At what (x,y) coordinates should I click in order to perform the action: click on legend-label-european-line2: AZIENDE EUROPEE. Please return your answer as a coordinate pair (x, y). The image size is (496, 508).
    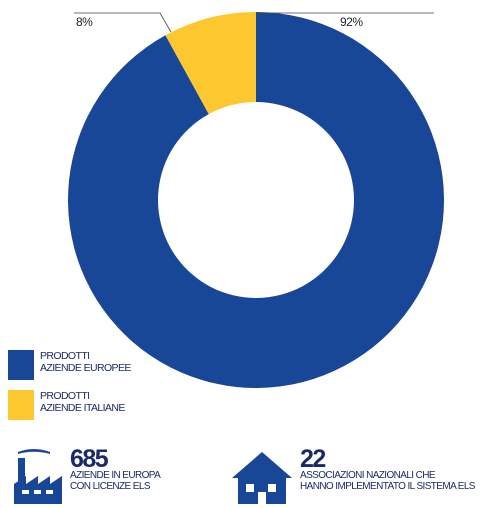
    Looking at the image, I should click on (85, 368).